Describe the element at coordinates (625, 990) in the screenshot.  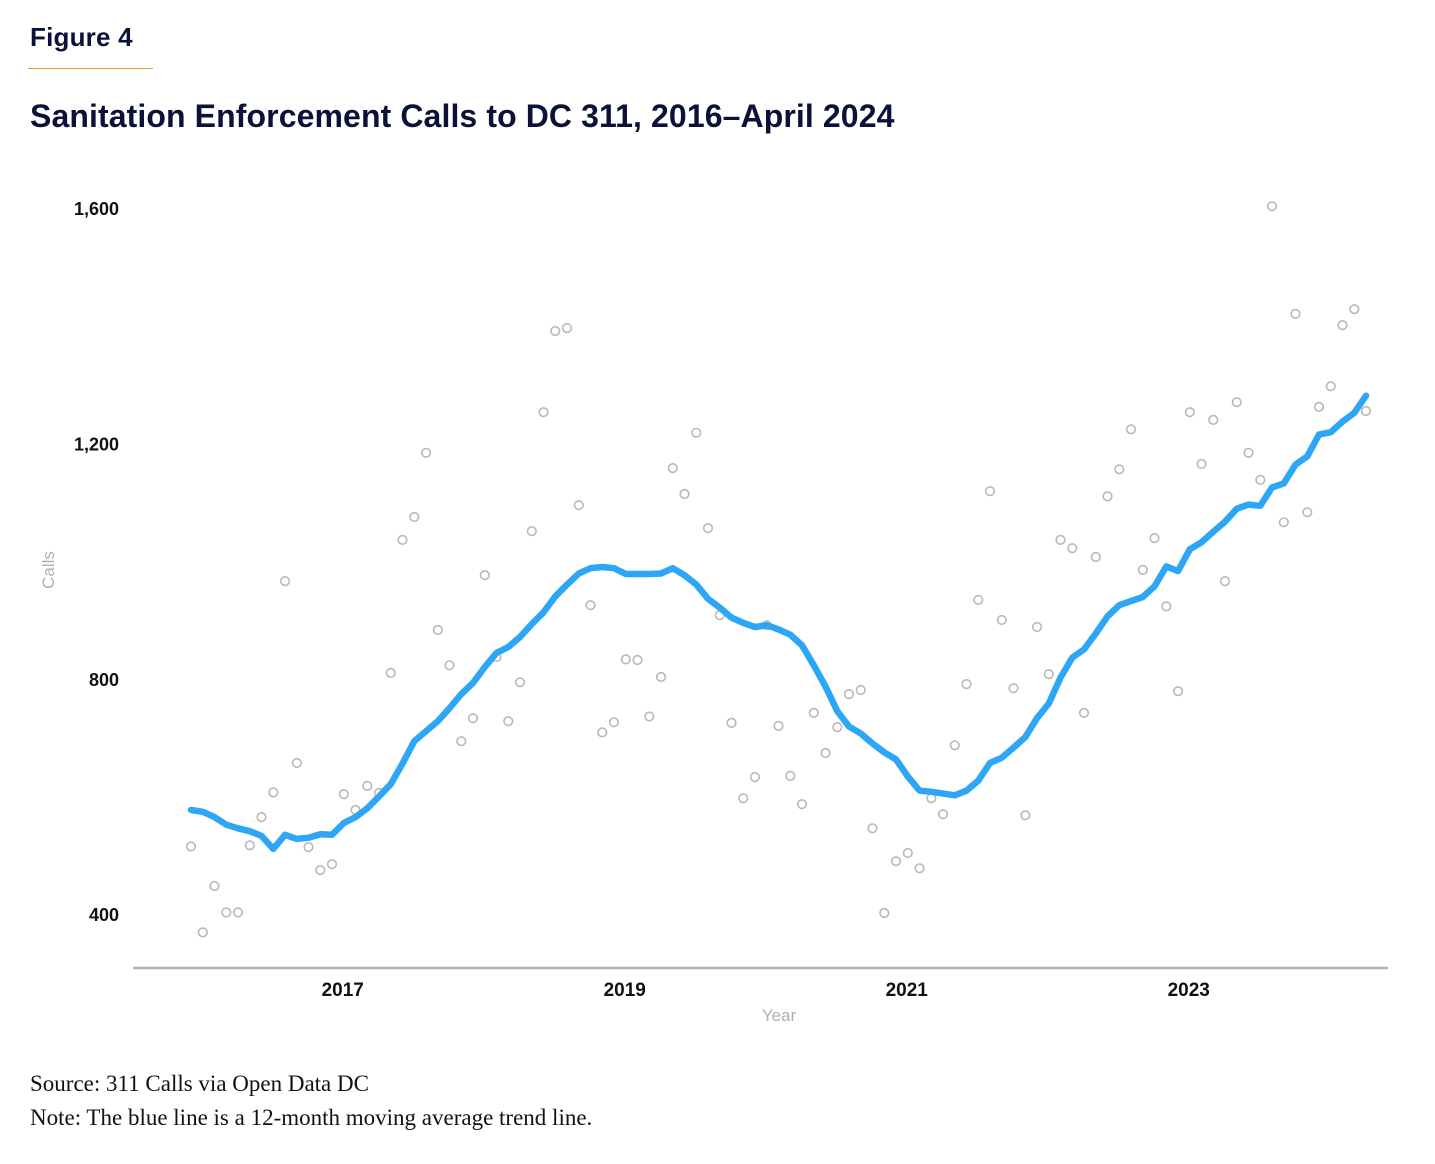
I see `x-tick-label: 2019` at that location.